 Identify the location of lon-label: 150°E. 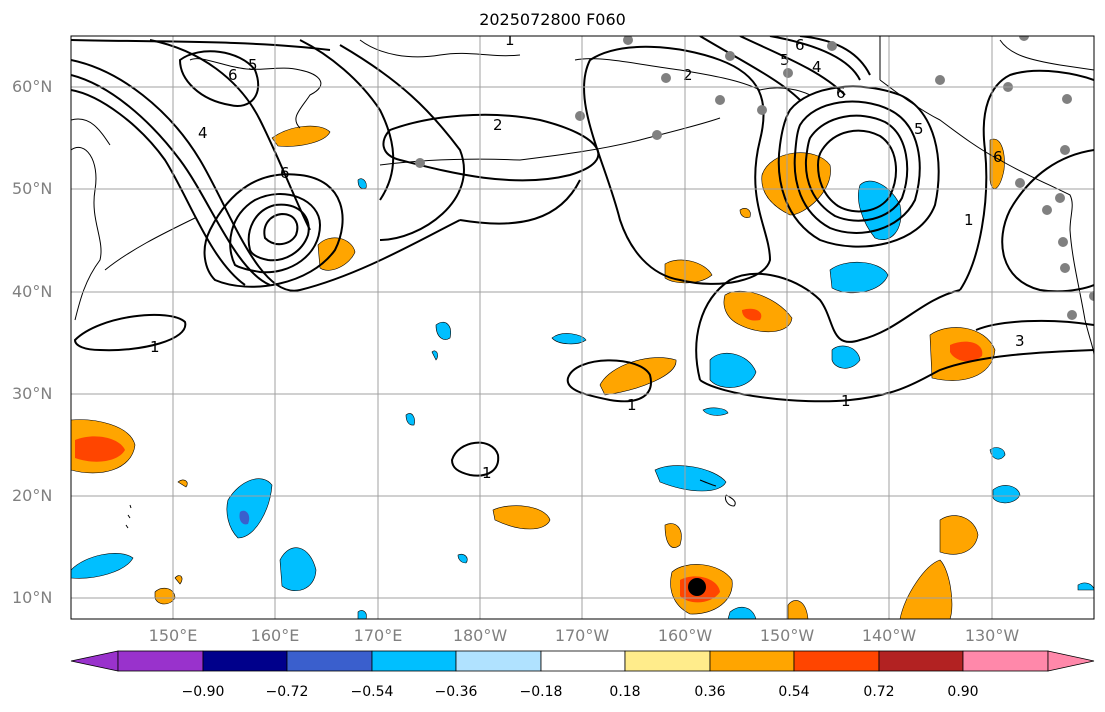
(173, 635).